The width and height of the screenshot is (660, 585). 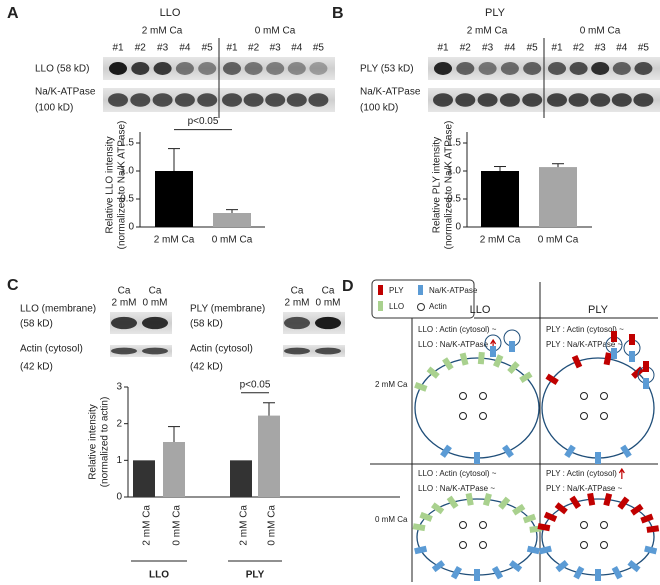 I want to click on legend-box, so click(x=423, y=299).